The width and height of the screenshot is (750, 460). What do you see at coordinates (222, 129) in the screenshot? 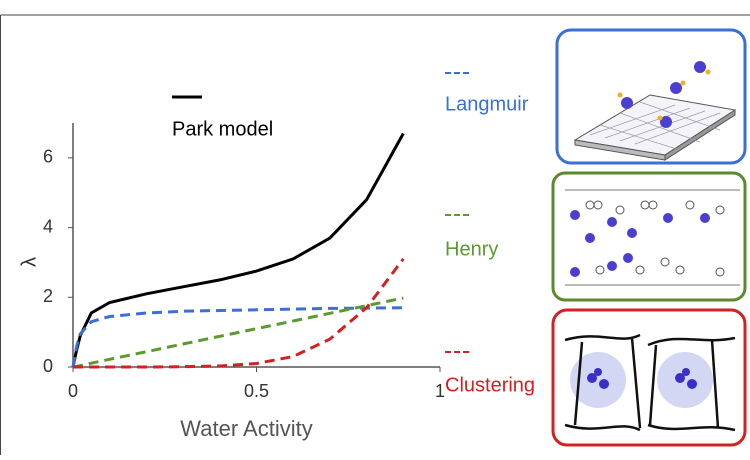
I see `legend-label: Park model` at bounding box center [222, 129].